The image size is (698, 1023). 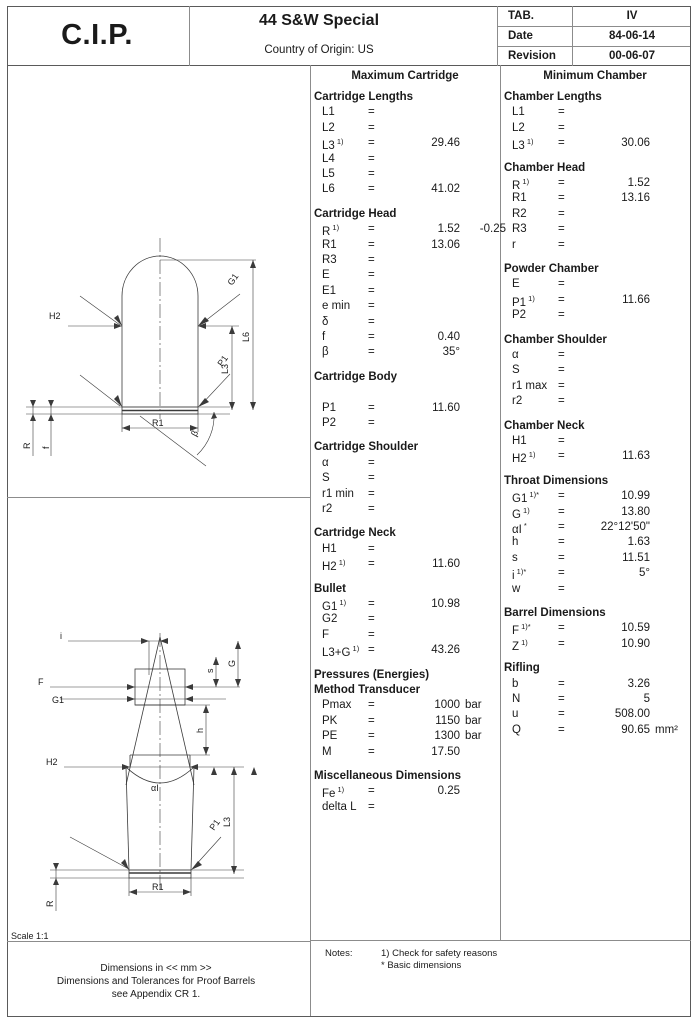 I want to click on svg-text: G1, so click(x=58, y=700).